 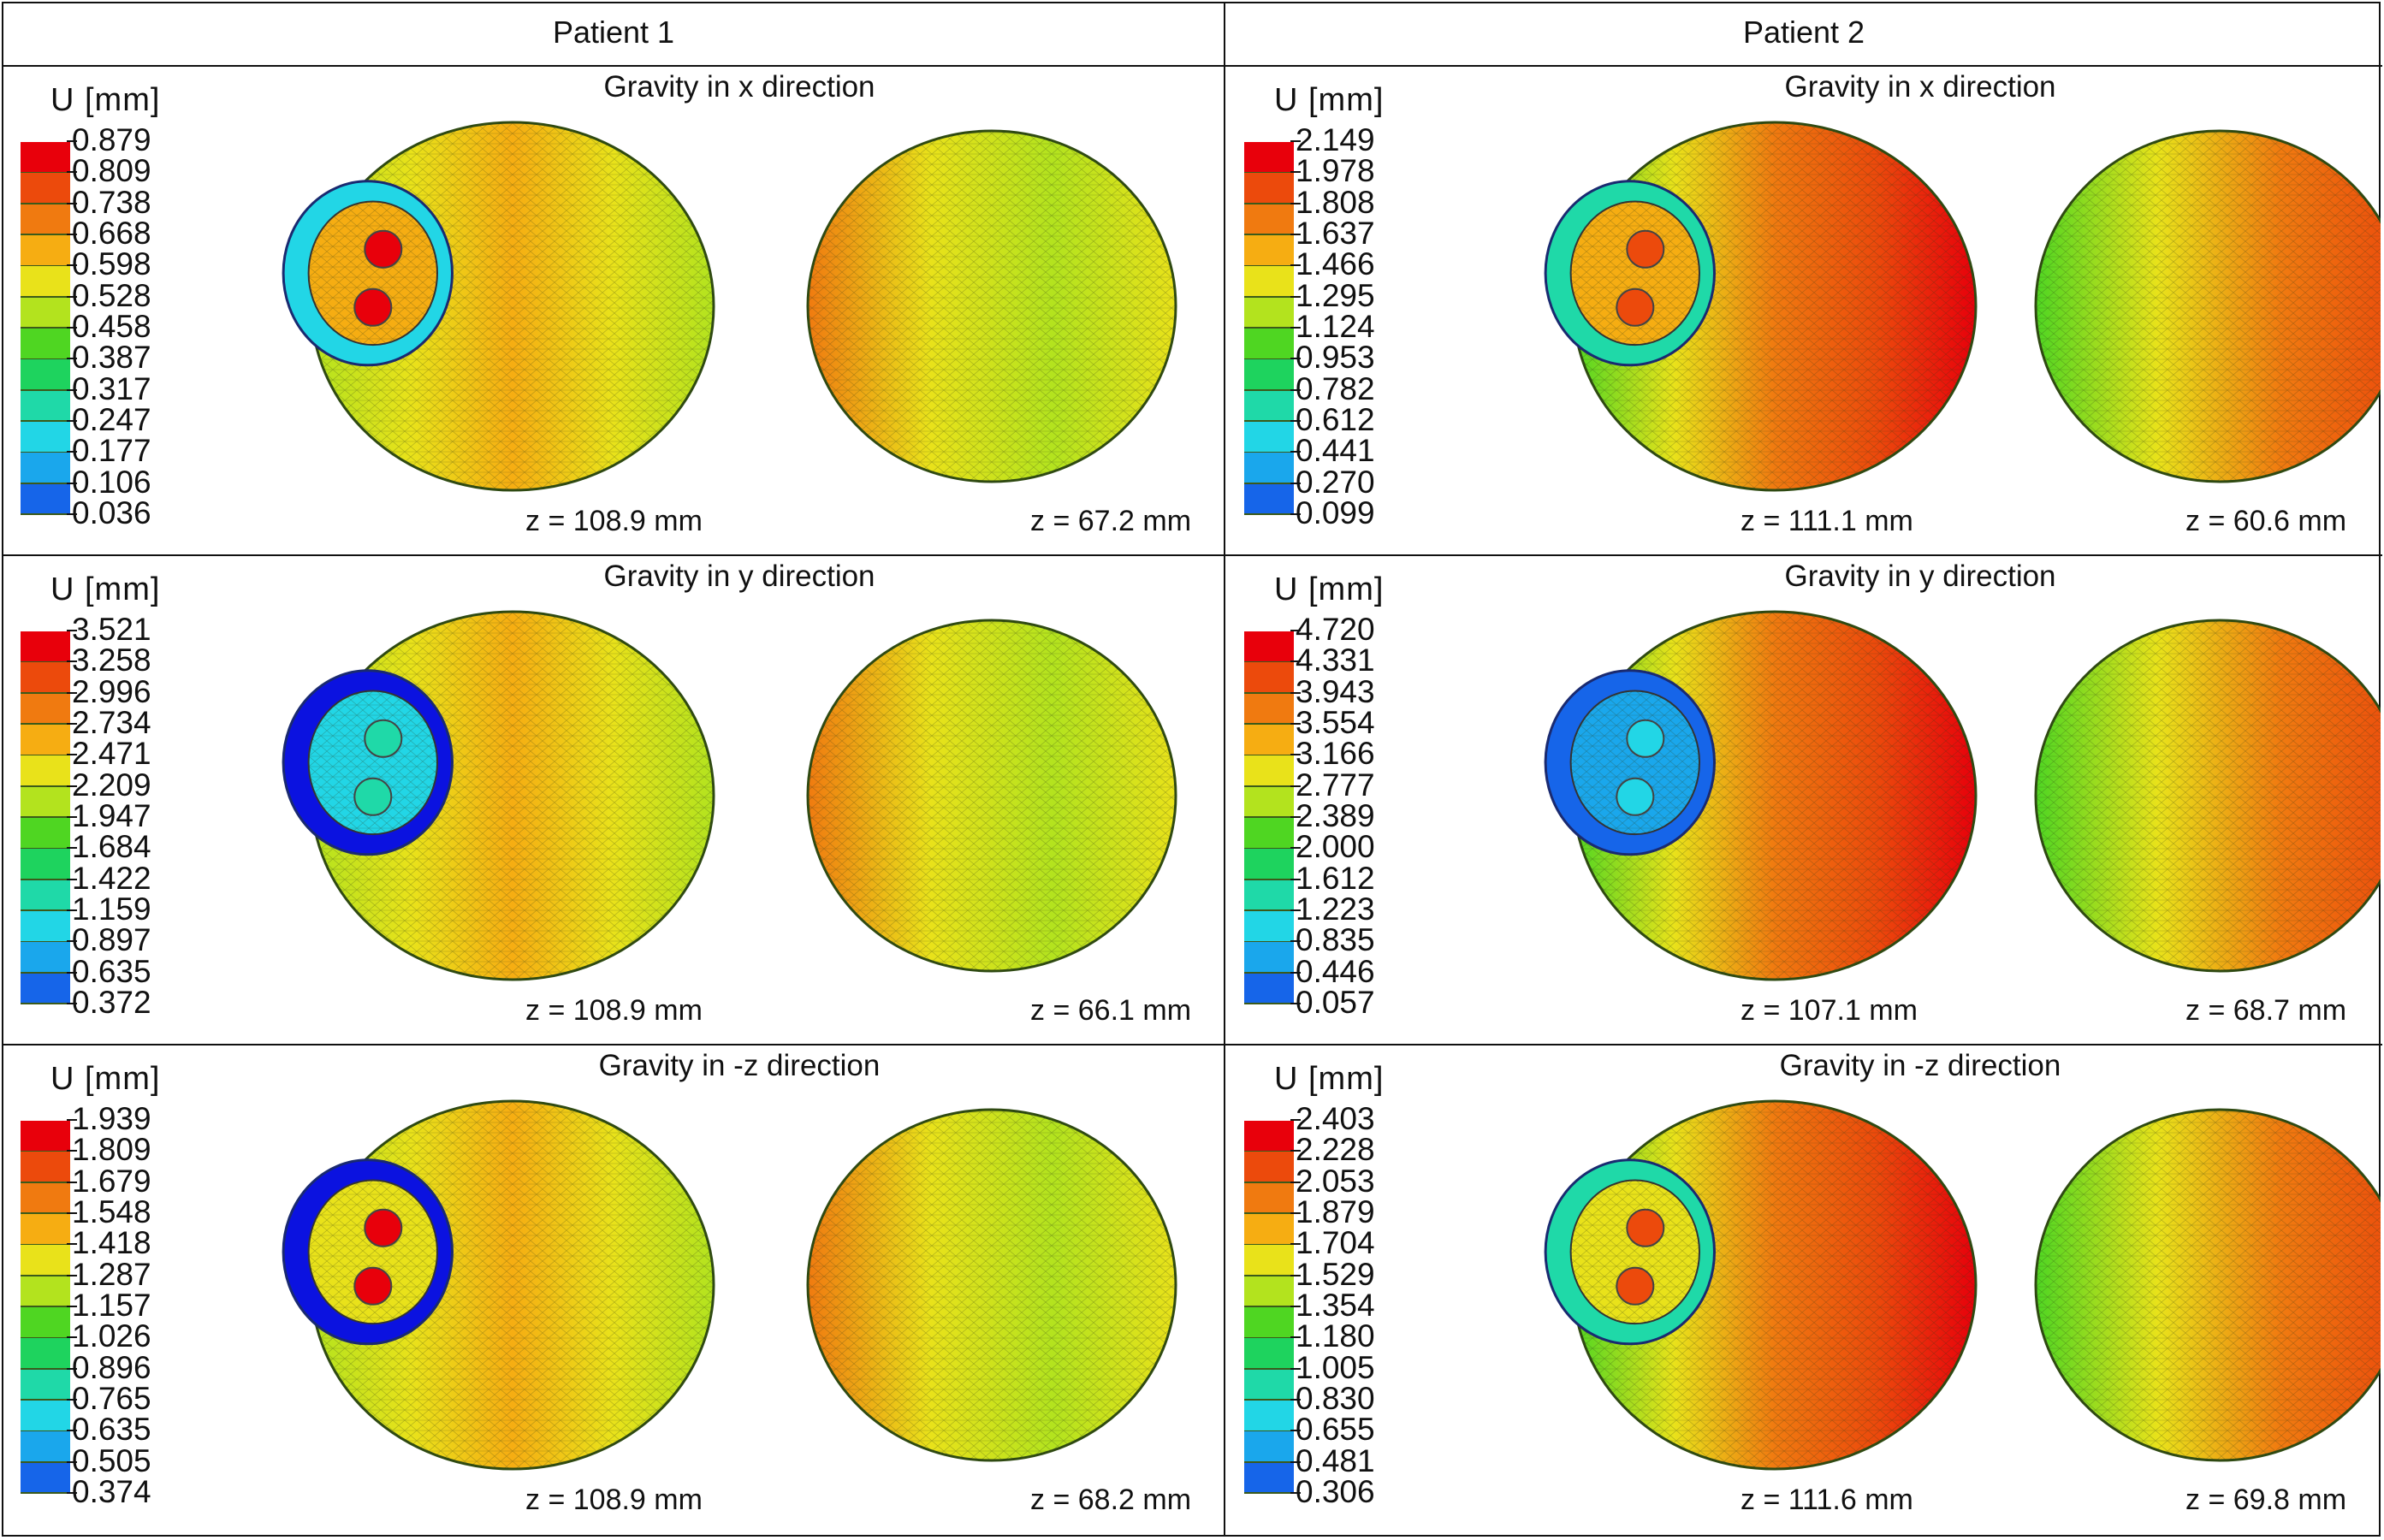 I want to click on z-label-right: z = 69.8 mm, so click(x=2266, y=1500).